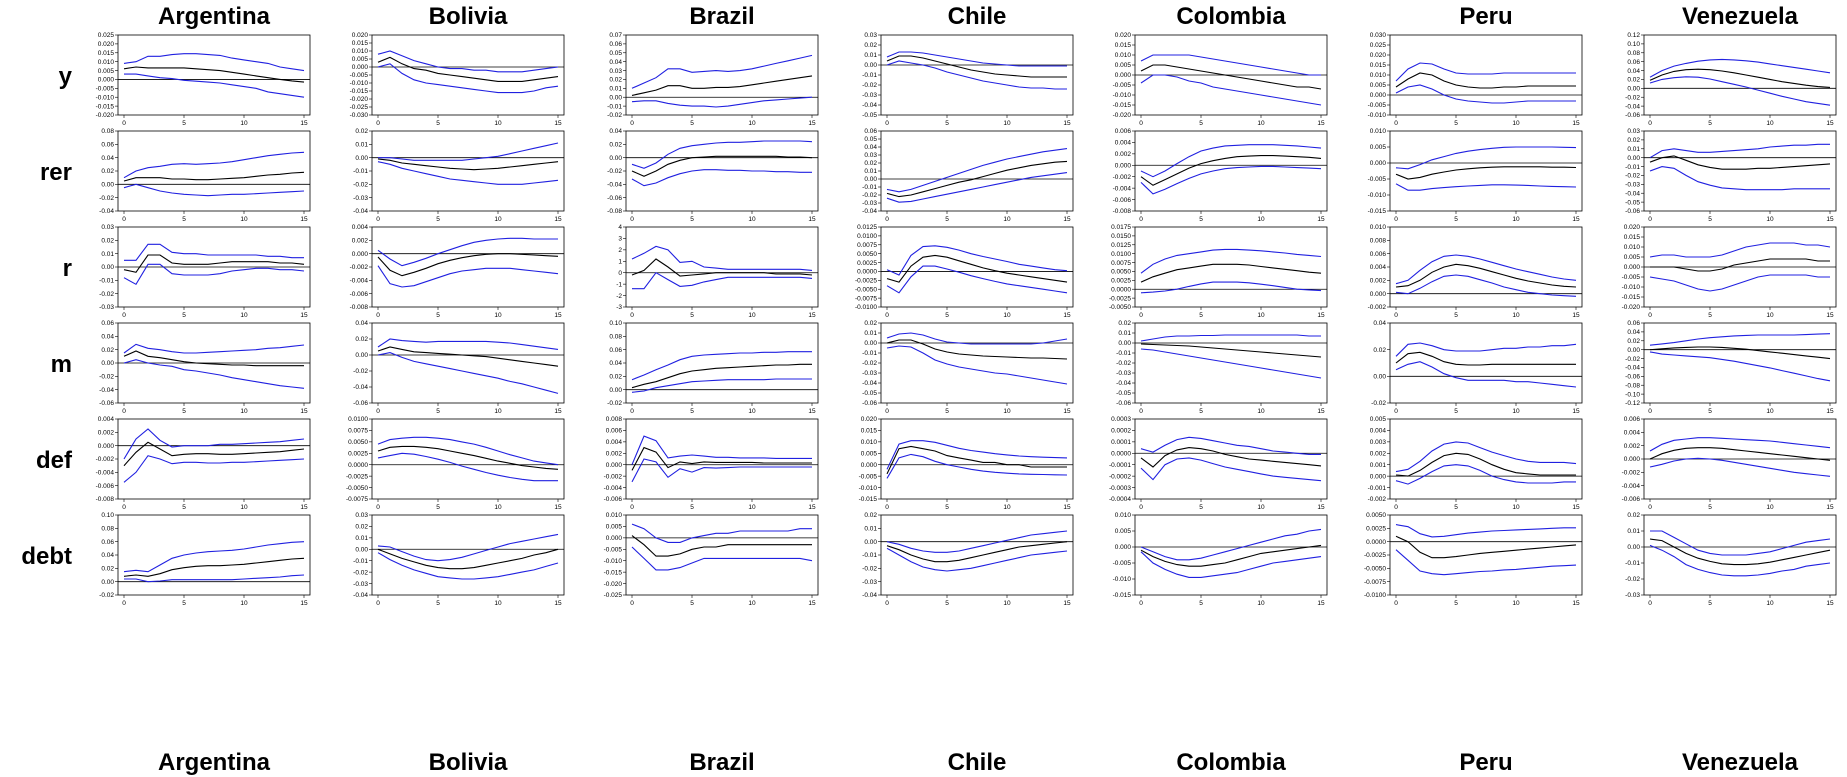 Image resolution: width=1847 pixels, height=777 pixels. What do you see at coordinates (67, 268) in the screenshot?
I see `row-label: r` at bounding box center [67, 268].